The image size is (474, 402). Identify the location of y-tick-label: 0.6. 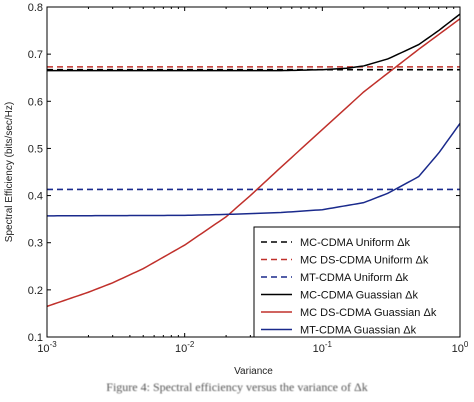
(35, 102).